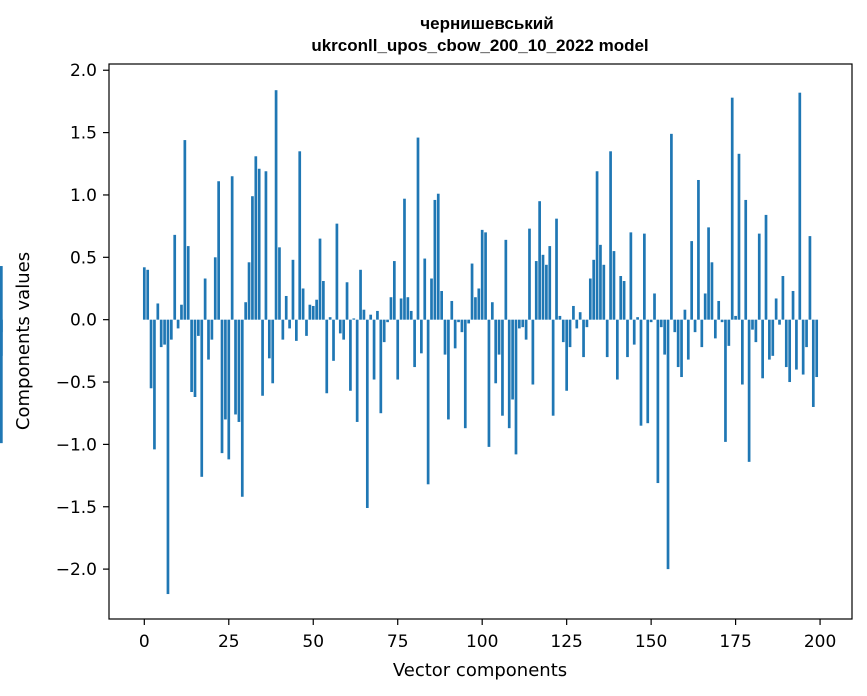 The image size is (867, 696). Describe the element at coordinates (486, 23) in the screenshot. I see `chart-title: чернишевський` at that location.